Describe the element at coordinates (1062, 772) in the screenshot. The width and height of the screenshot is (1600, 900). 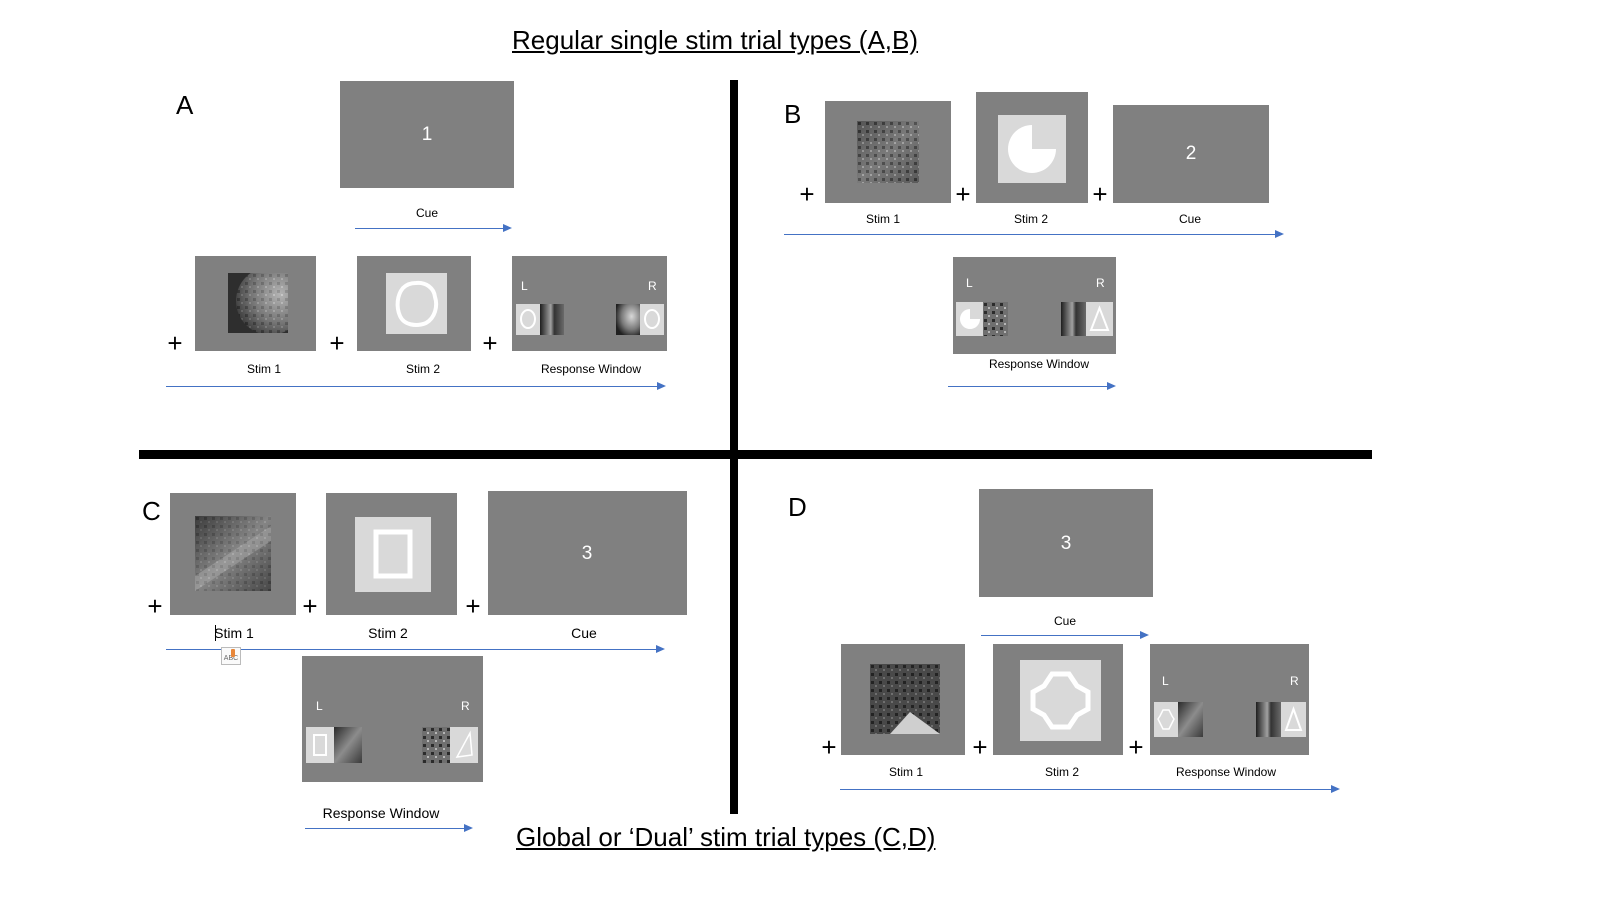
I see `panel-d-stim2-label: Stim 2` at that location.